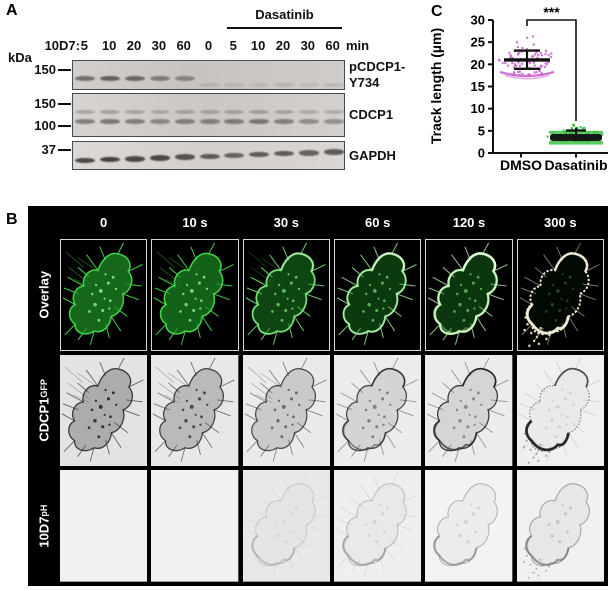  What do you see at coordinates (478, 20) in the screenshot?
I see `svg-text: 30` at bounding box center [478, 20].